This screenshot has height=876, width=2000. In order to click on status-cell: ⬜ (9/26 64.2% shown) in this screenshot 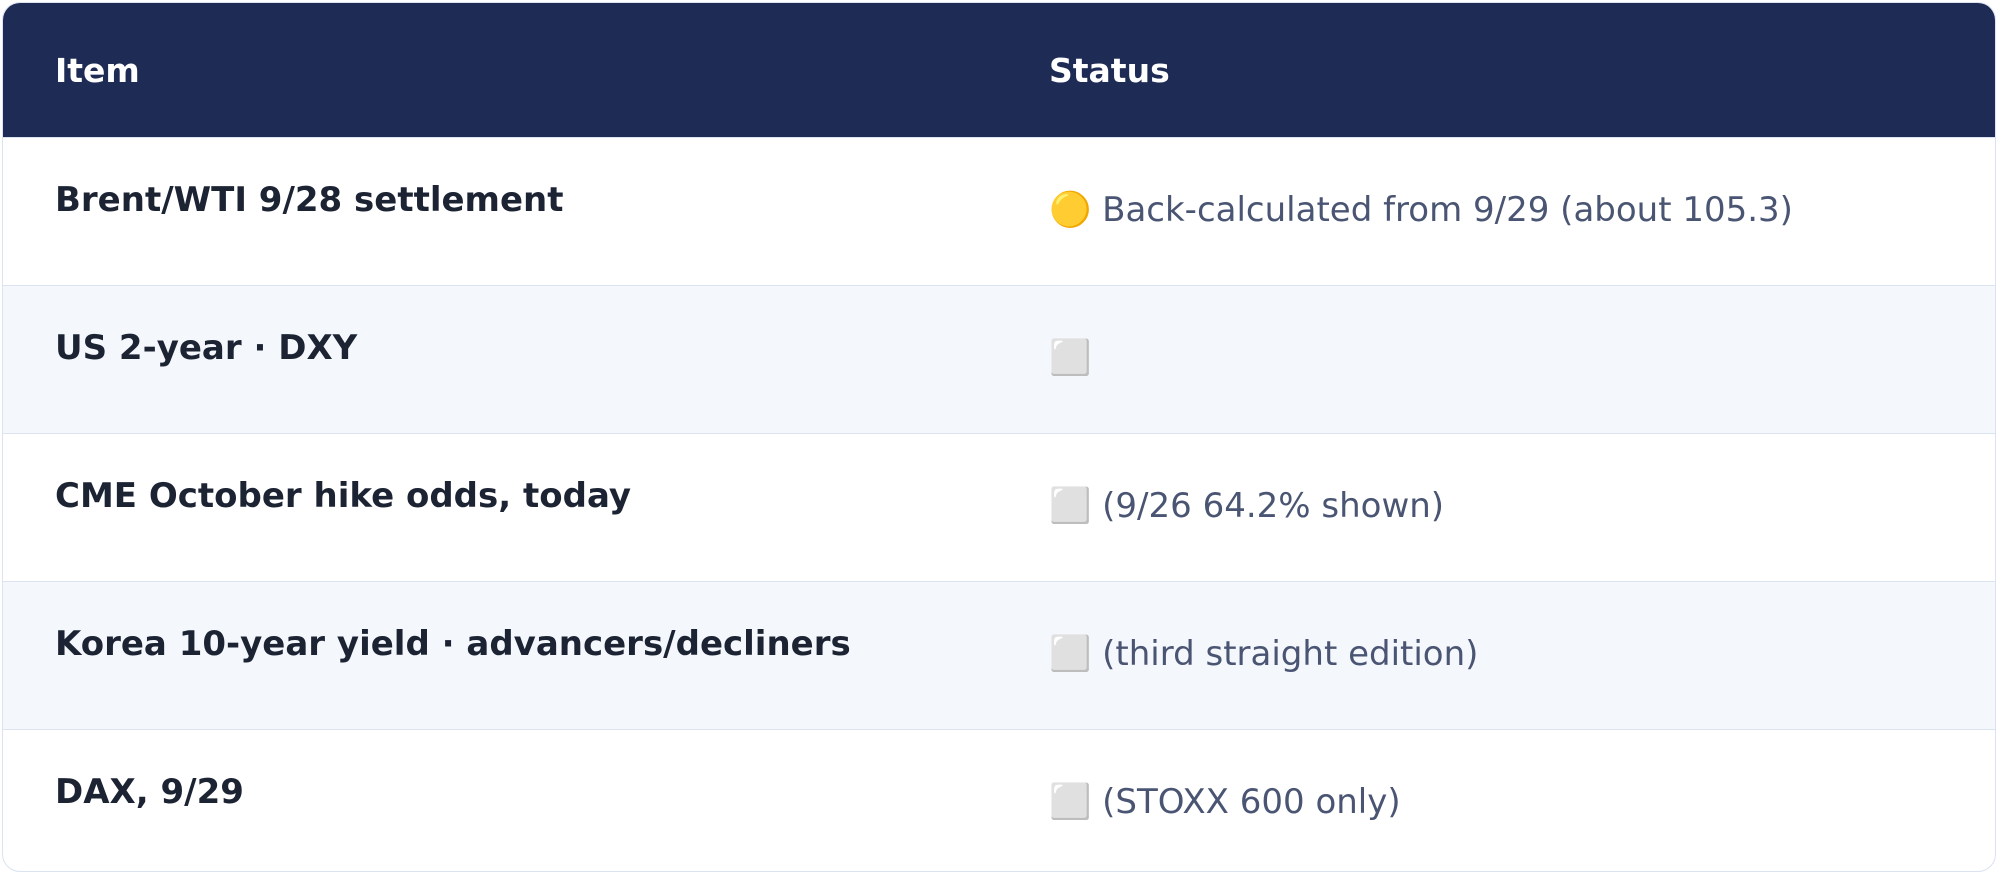, I will do `click(1247, 506)`.